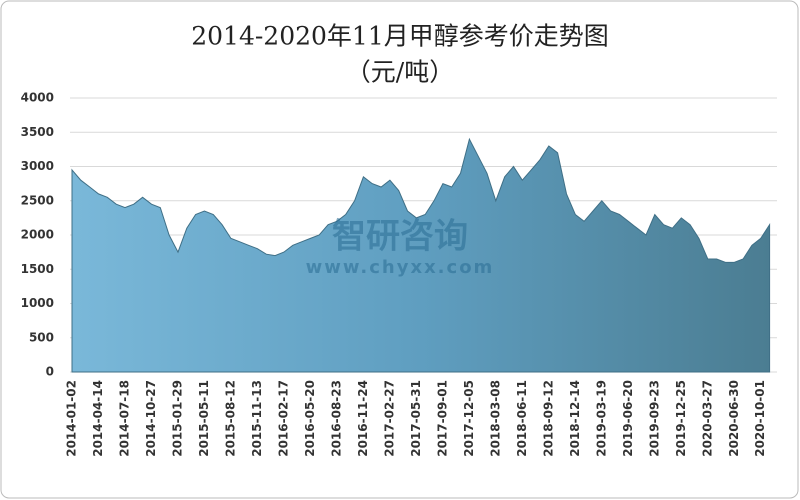 The width and height of the screenshot is (800, 500). What do you see at coordinates (336, 418) in the screenshot?
I see `x-tick-label: 2016-08-23` at bounding box center [336, 418].